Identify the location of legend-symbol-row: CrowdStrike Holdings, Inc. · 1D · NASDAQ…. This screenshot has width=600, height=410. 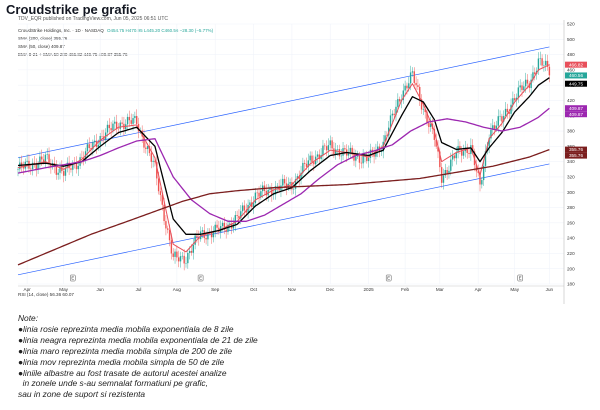
(116, 31).